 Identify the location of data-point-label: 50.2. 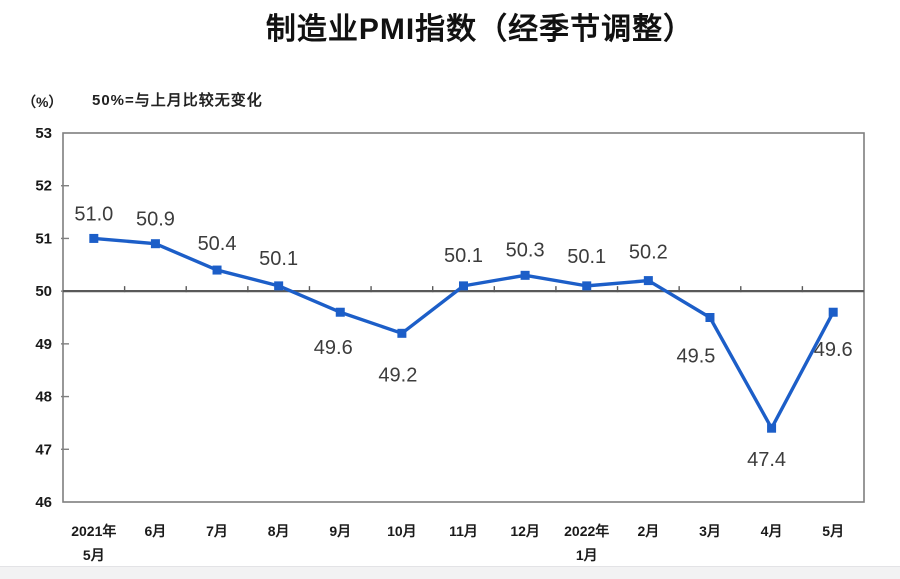
(648, 253).